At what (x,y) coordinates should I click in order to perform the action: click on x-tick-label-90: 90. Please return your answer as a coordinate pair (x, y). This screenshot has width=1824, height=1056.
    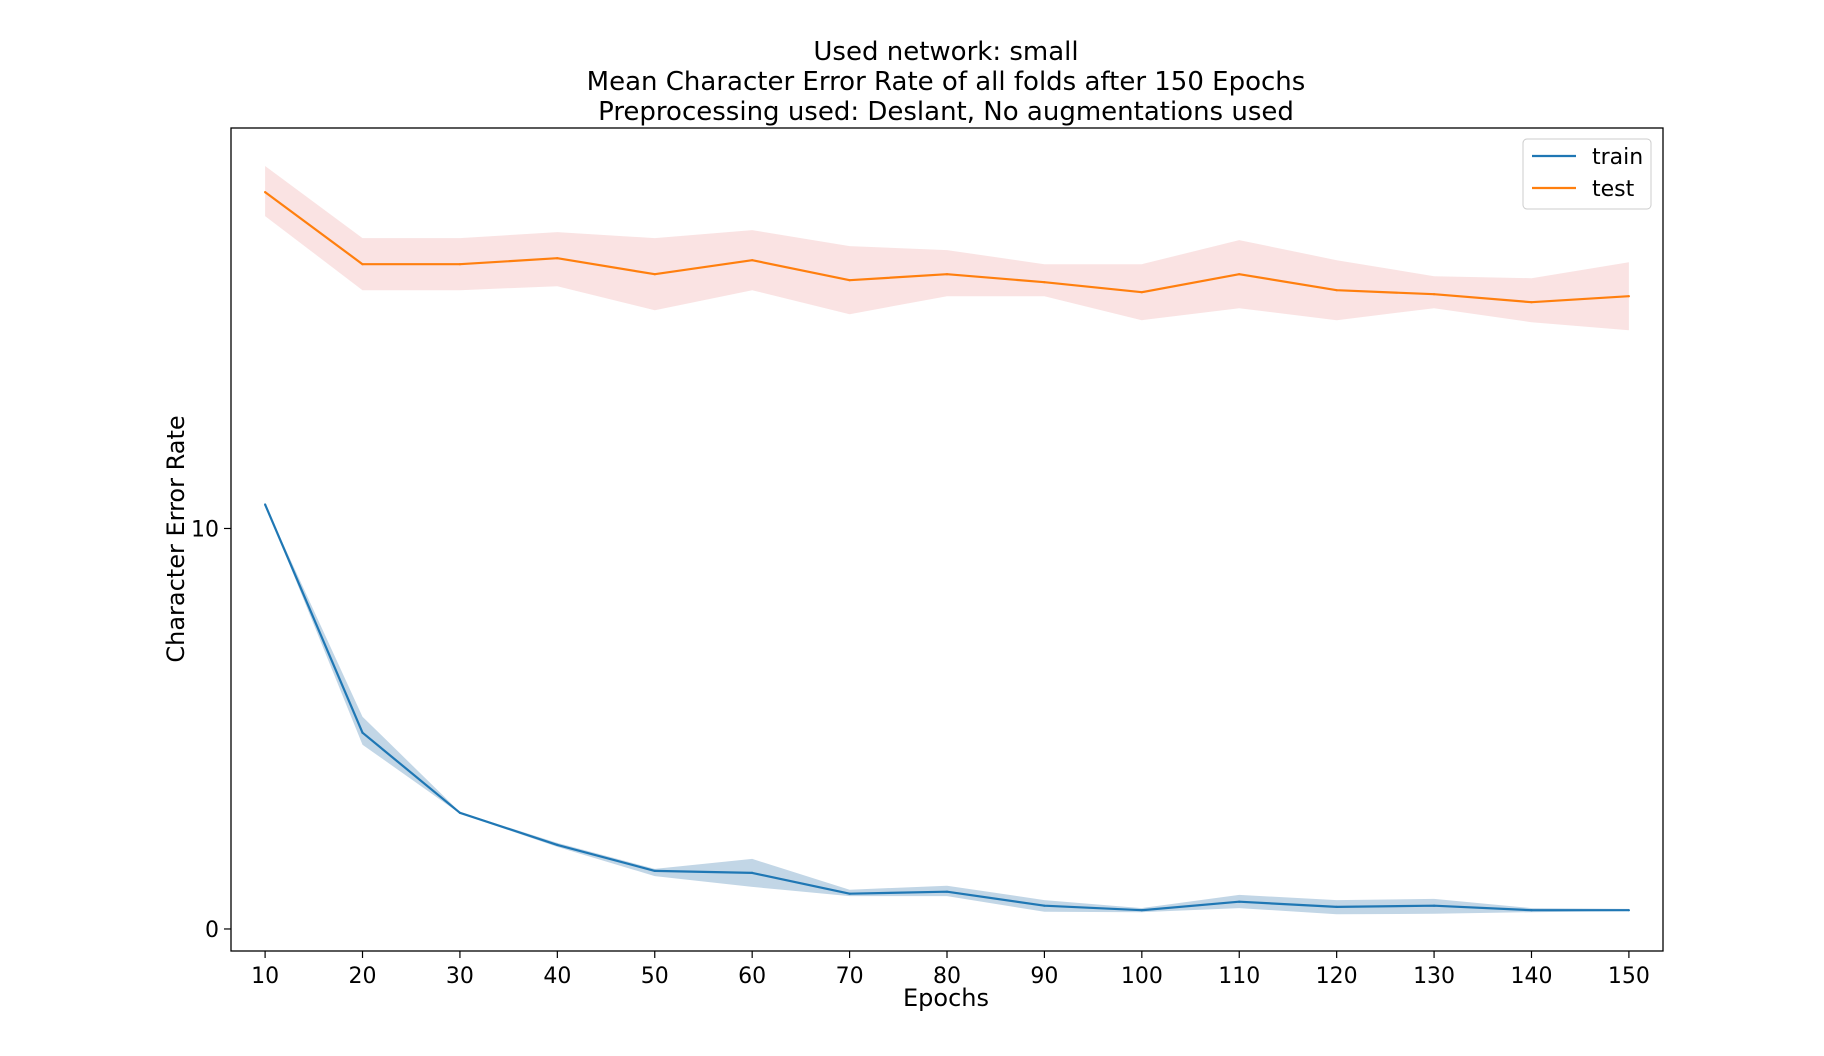
    Looking at the image, I should click on (1044, 976).